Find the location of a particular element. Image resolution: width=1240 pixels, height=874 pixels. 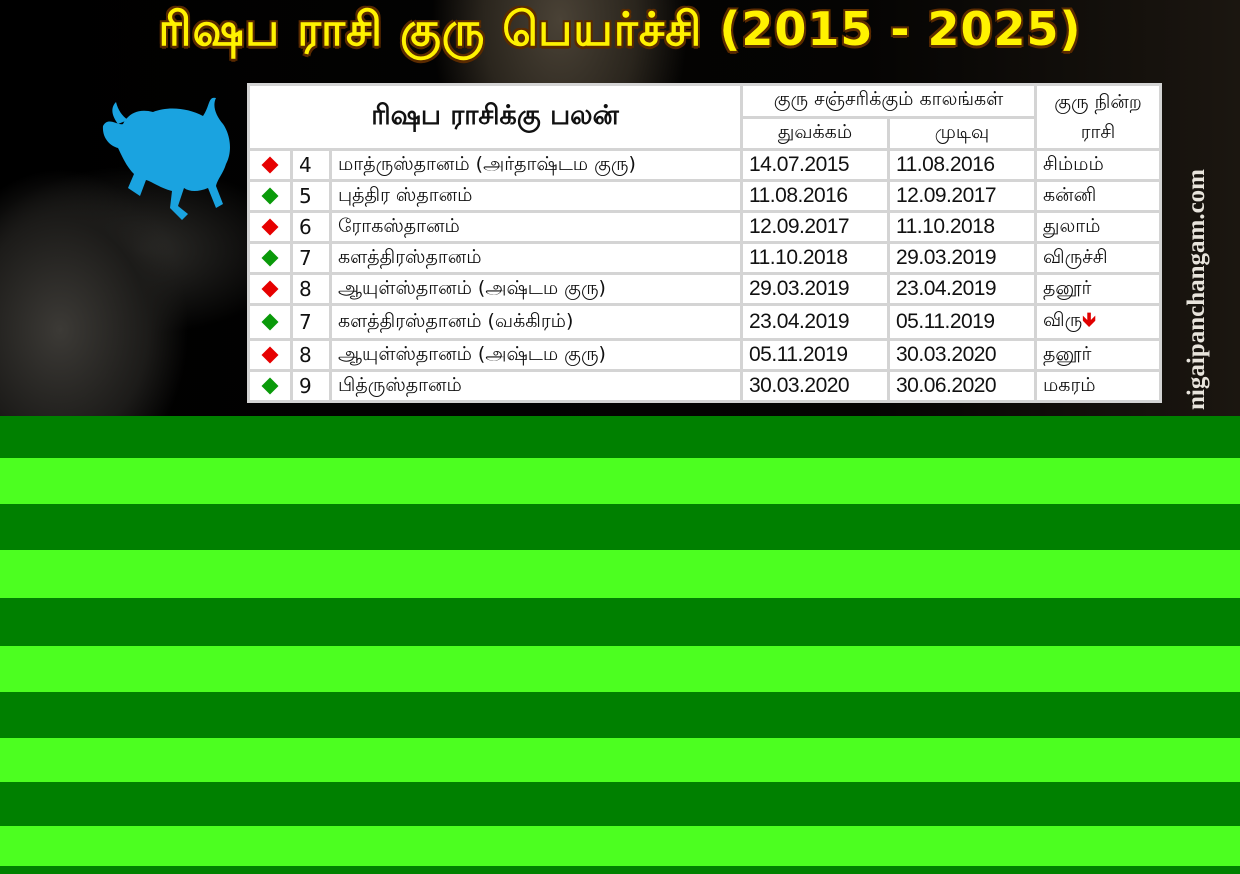

end-header: முடிவு is located at coordinates (962, 133).